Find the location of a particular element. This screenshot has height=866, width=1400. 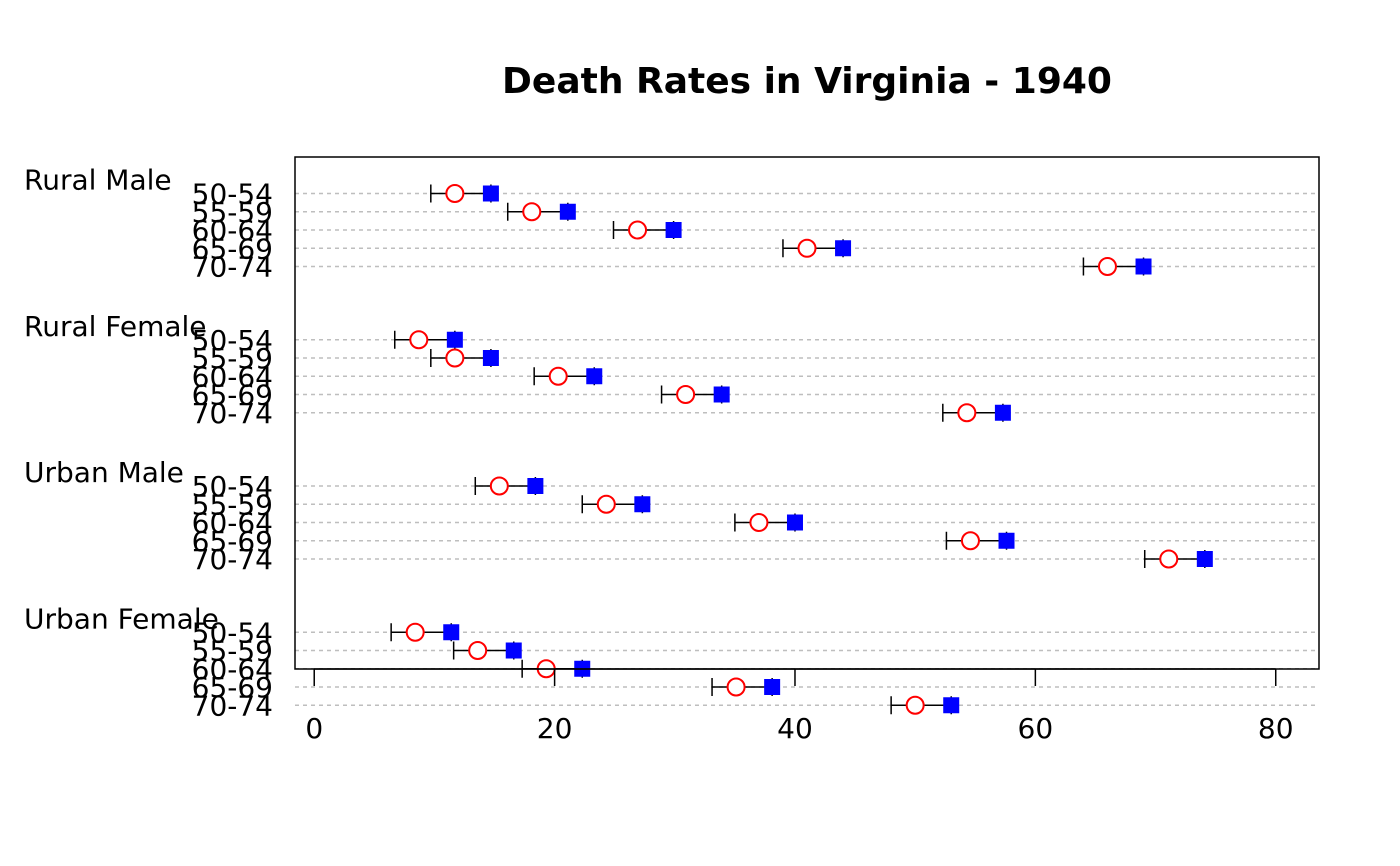

x-tick-label: 60 is located at coordinates (1036, 728).